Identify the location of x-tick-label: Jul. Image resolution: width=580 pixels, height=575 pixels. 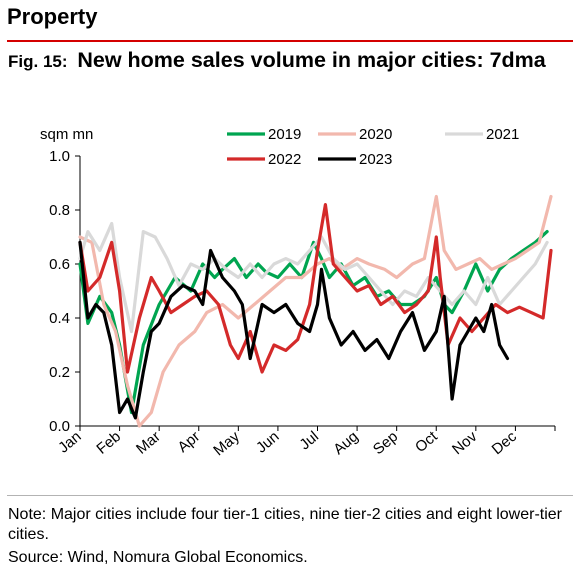
(309, 440).